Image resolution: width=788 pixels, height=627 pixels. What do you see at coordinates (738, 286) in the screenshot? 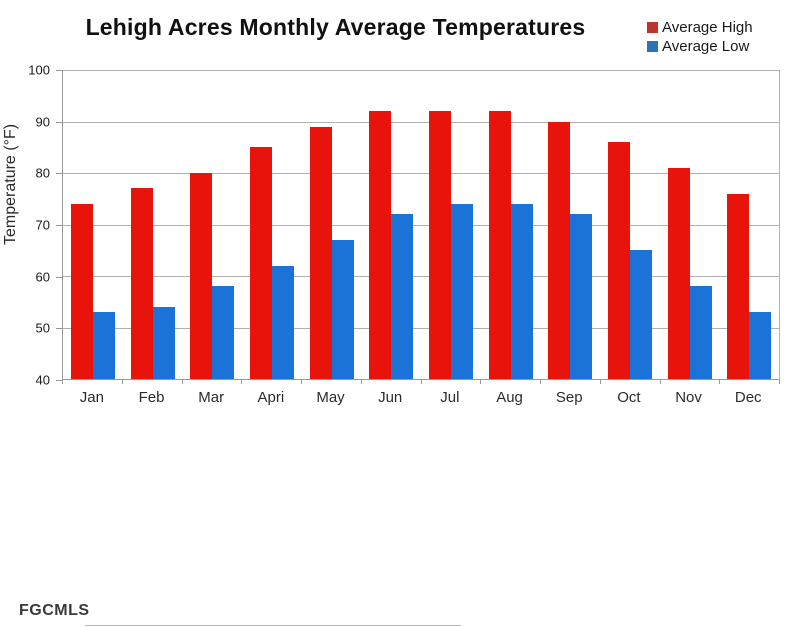
I see `bar-average-high-dec` at bounding box center [738, 286].